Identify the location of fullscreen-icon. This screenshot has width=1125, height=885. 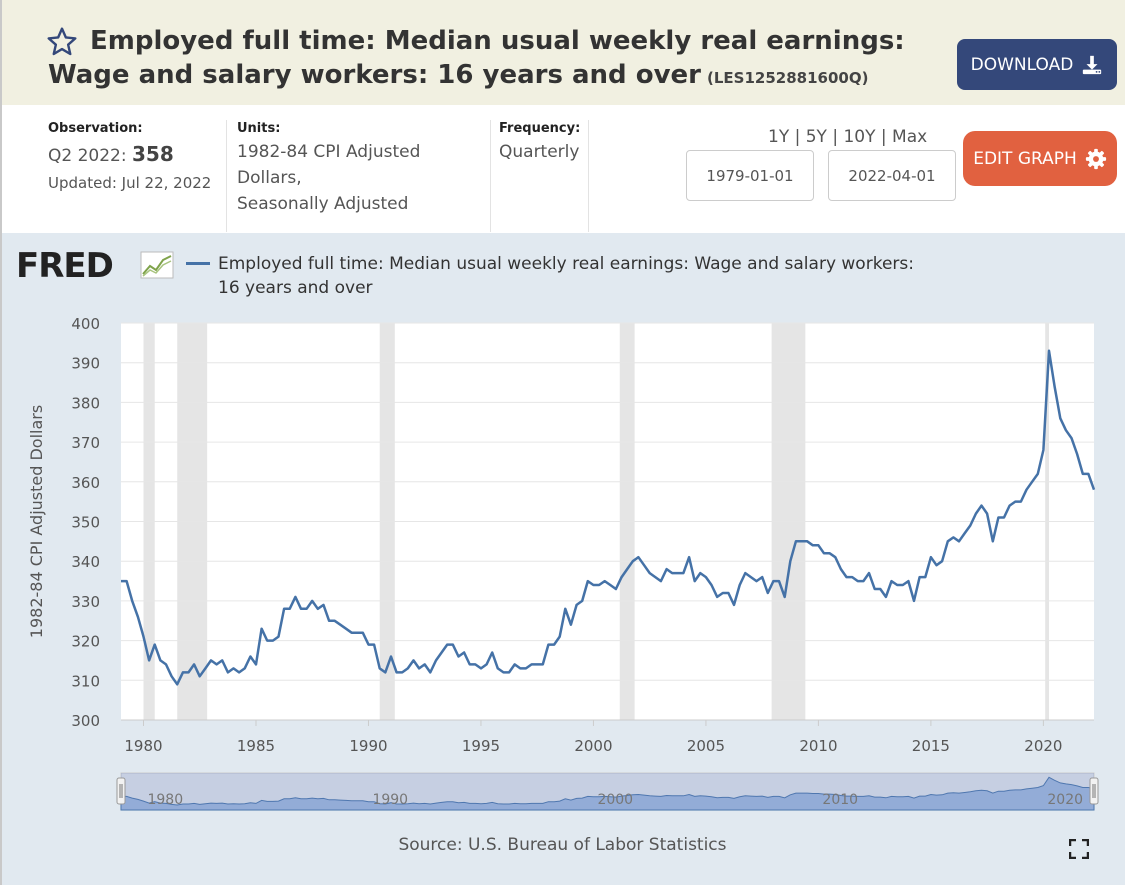
(1079, 849).